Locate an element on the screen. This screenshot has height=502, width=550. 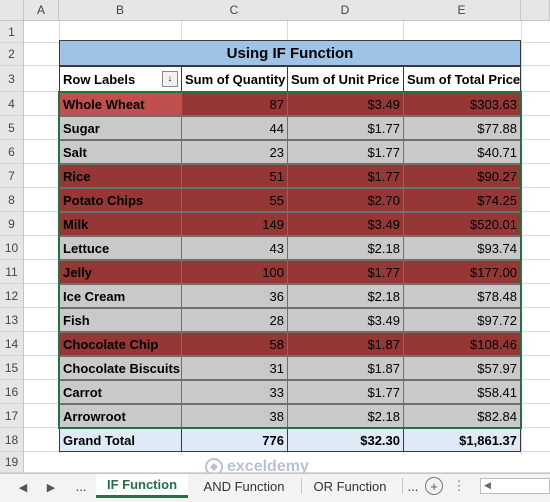
row-label-cell: Ice Cream is located at coordinates (120, 296).